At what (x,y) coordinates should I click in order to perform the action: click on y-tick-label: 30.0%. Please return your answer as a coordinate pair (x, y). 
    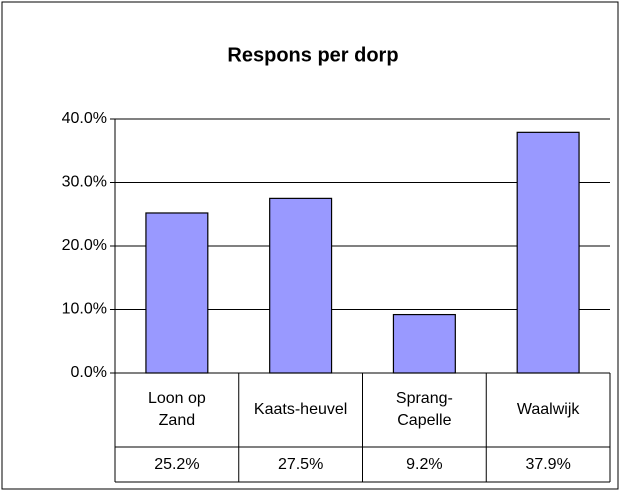
    Looking at the image, I should click on (84, 182).